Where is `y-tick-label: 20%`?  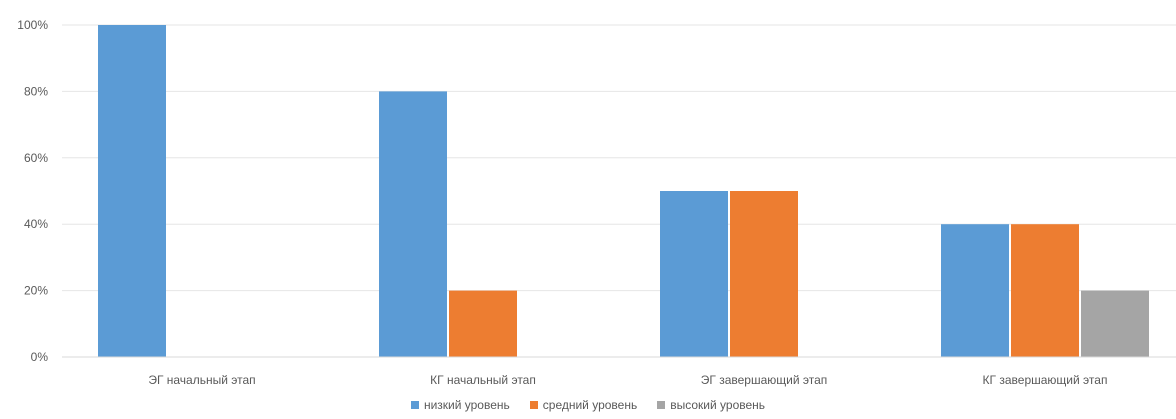 y-tick-label: 20% is located at coordinates (36, 291).